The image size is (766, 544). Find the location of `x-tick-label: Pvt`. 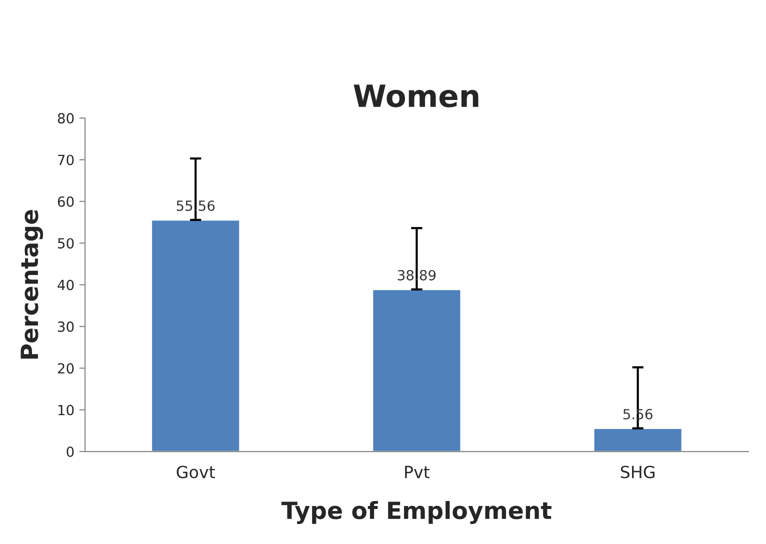

x-tick-label: Pvt is located at coordinates (417, 472).